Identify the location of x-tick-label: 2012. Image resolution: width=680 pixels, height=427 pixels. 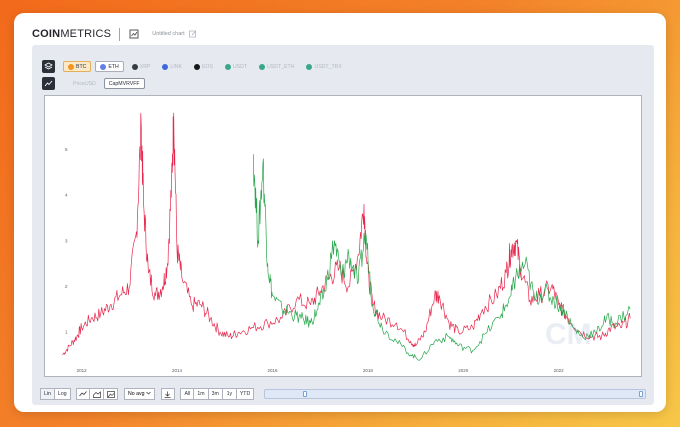
(82, 370).